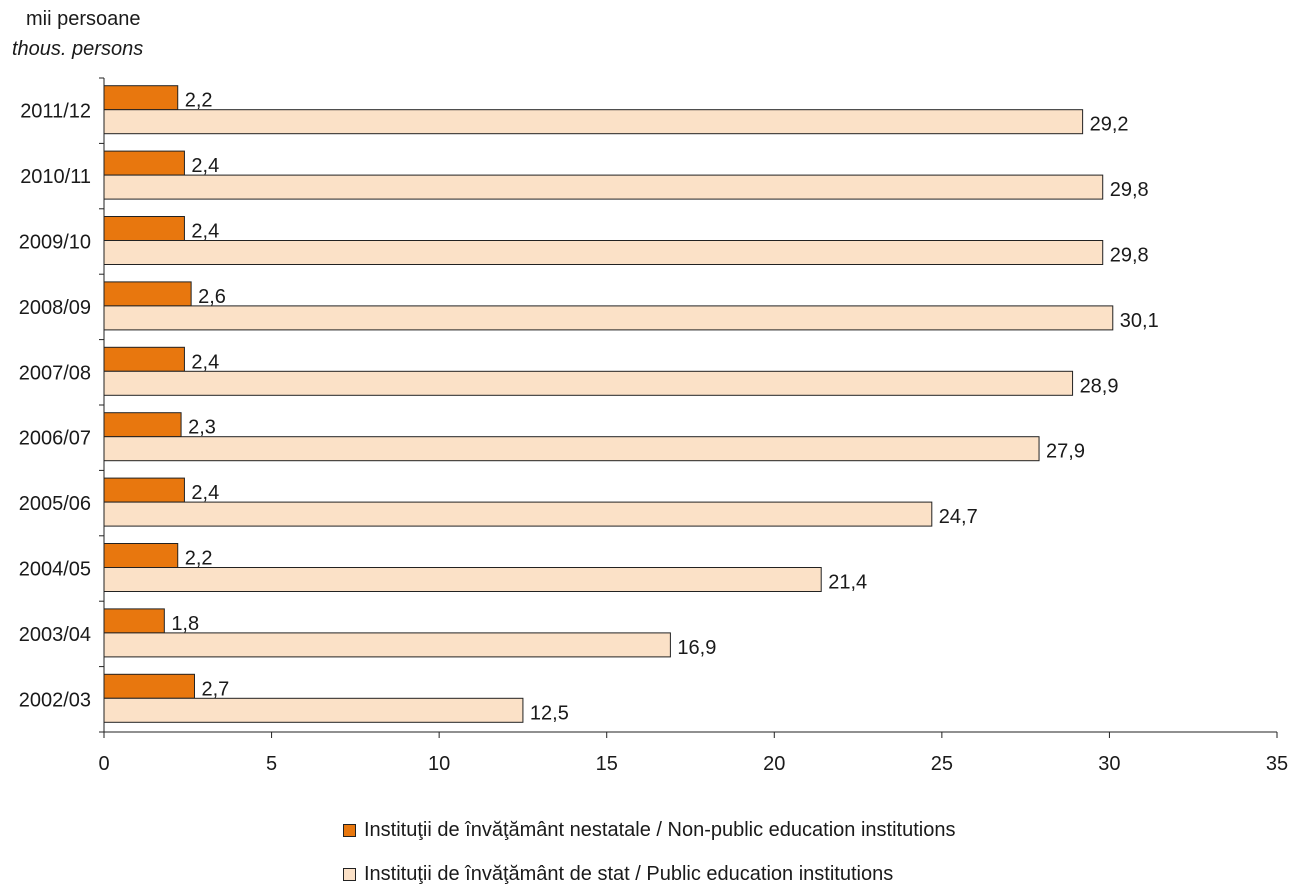 The height and width of the screenshot is (886, 1294). Describe the element at coordinates (185, 624) in the screenshot. I see `data-label-non-public: 1,8` at that location.